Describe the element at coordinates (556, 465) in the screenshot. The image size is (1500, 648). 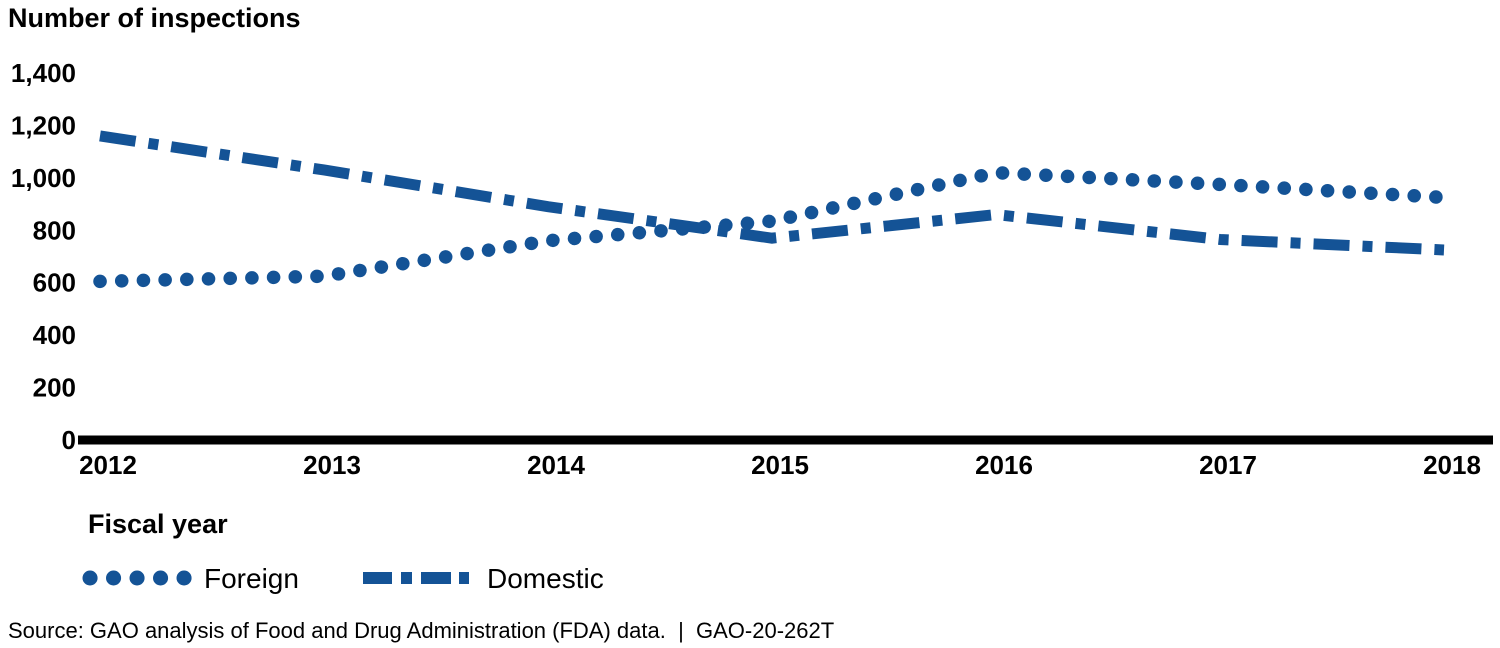
I see `x-tick-label: 2014` at that location.